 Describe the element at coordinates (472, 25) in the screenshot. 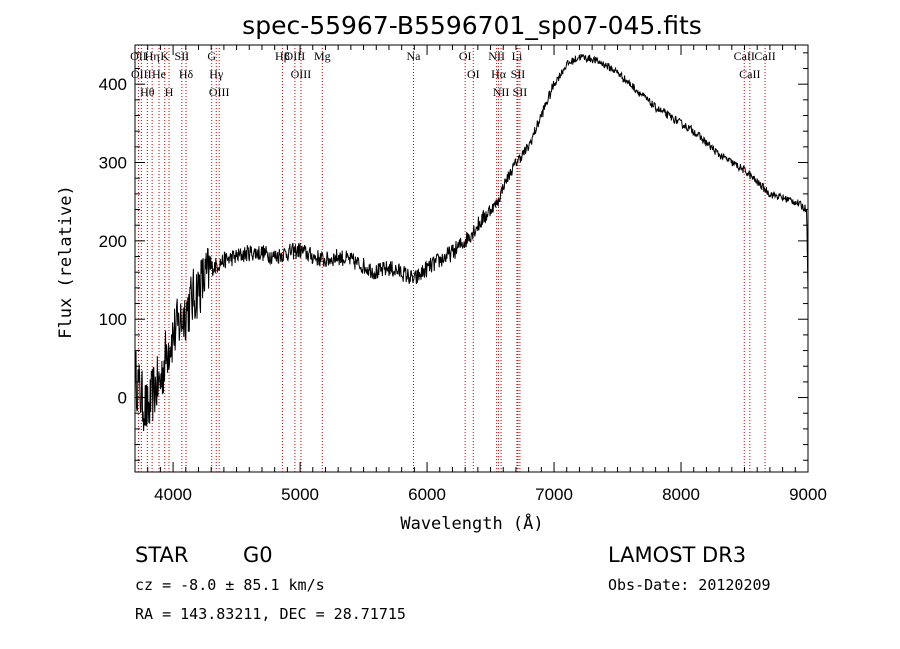

I see `chart-title: spec-55967-B5596701_sp07-045.fits` at that location.